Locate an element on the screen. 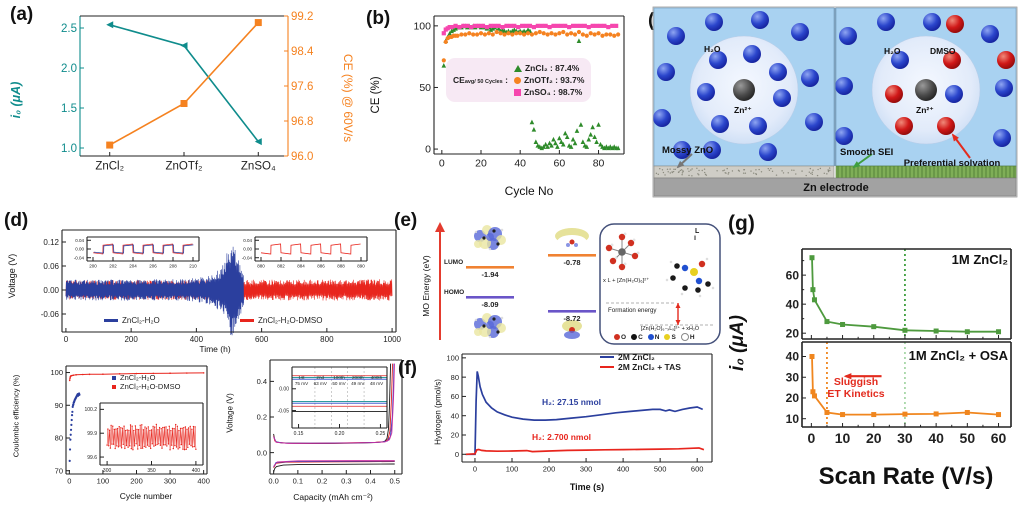  zncl2-series-label: 1M ZnCl₂ is located at coordinates (979, 259).